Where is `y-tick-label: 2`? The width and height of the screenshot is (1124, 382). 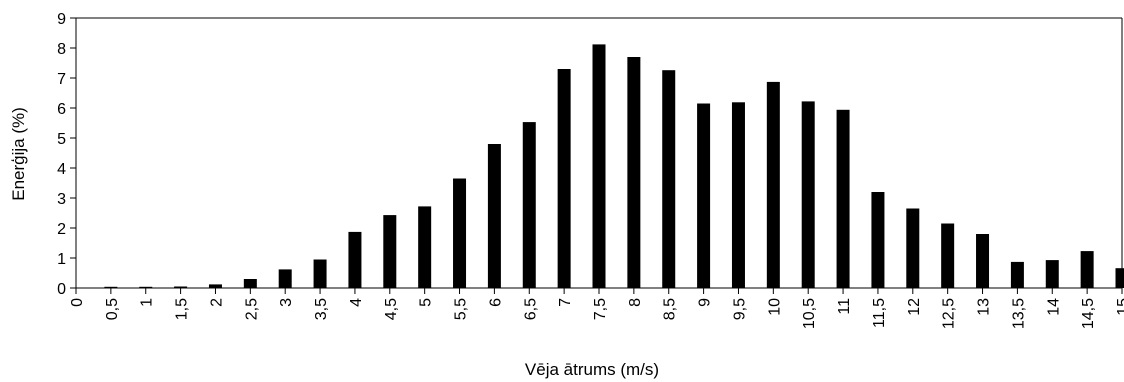
y-tick-label: 2 is located at coordinates (61, 229).